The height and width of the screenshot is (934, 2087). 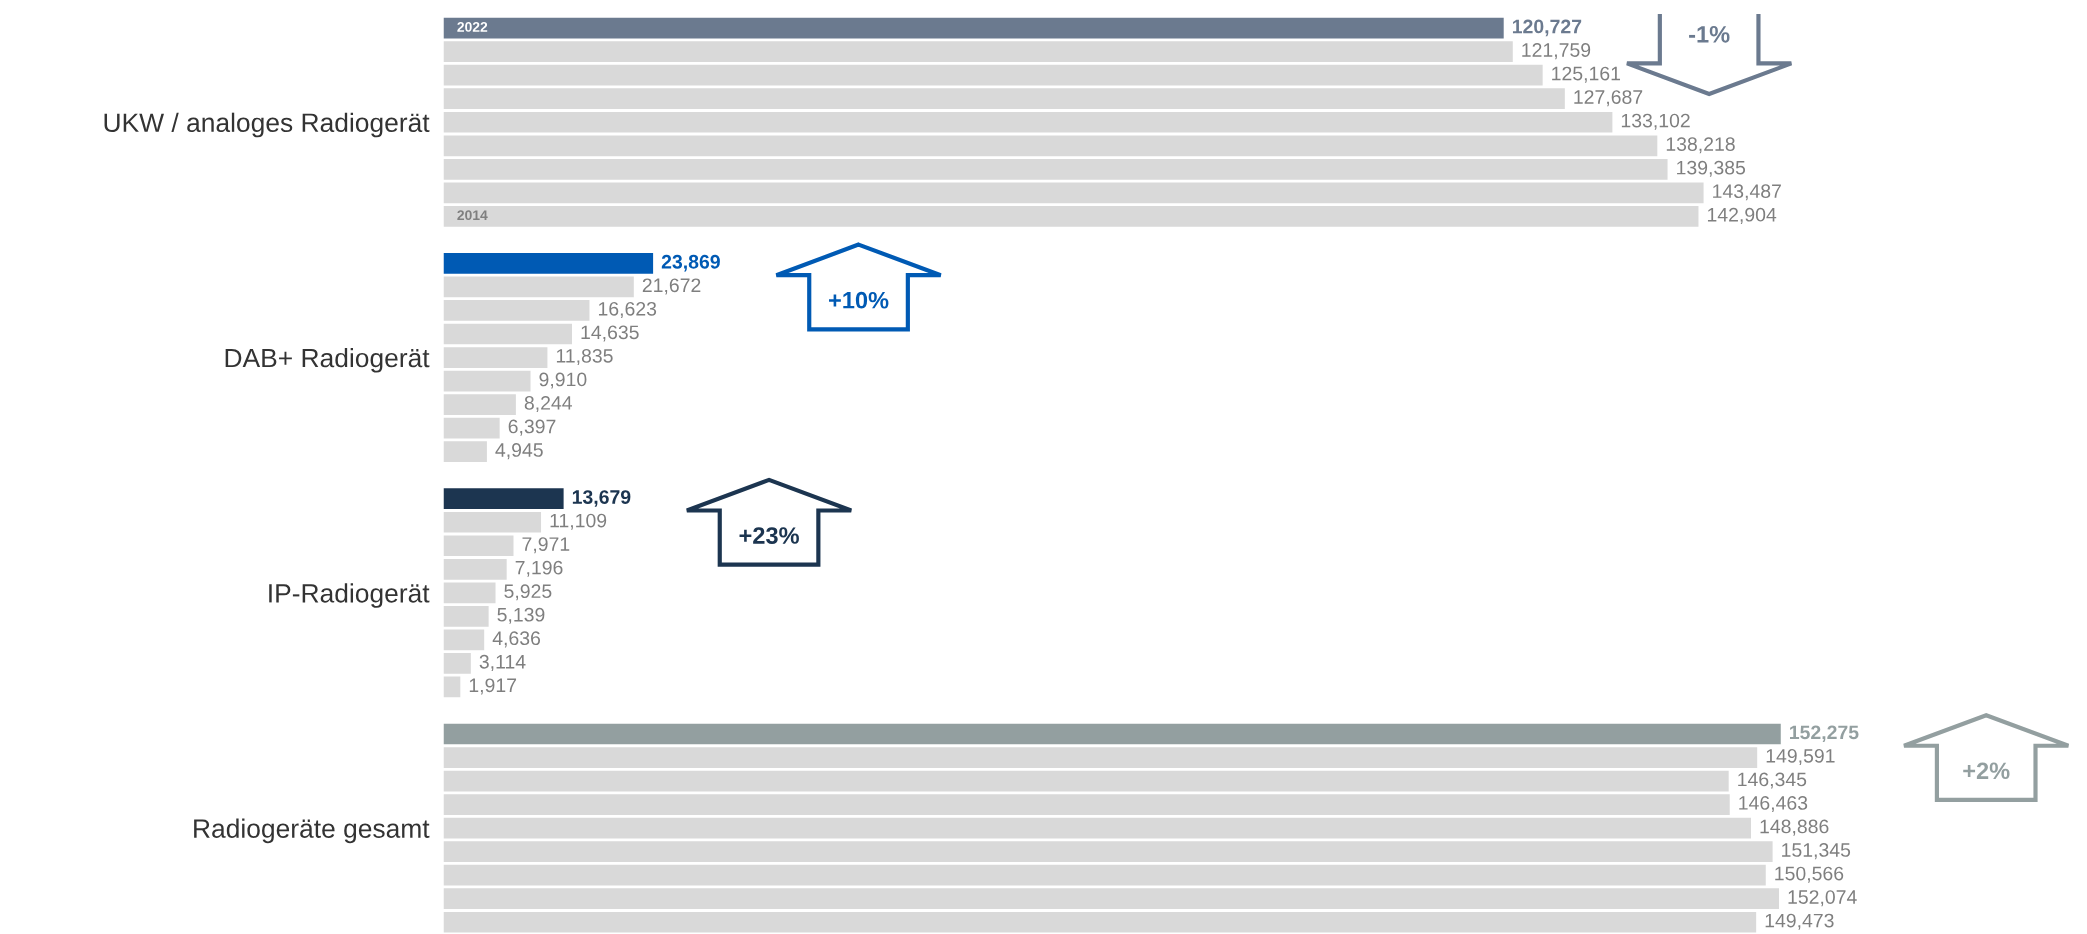 I want to click on data-label: 121,759, so click(x=1556, y=51).